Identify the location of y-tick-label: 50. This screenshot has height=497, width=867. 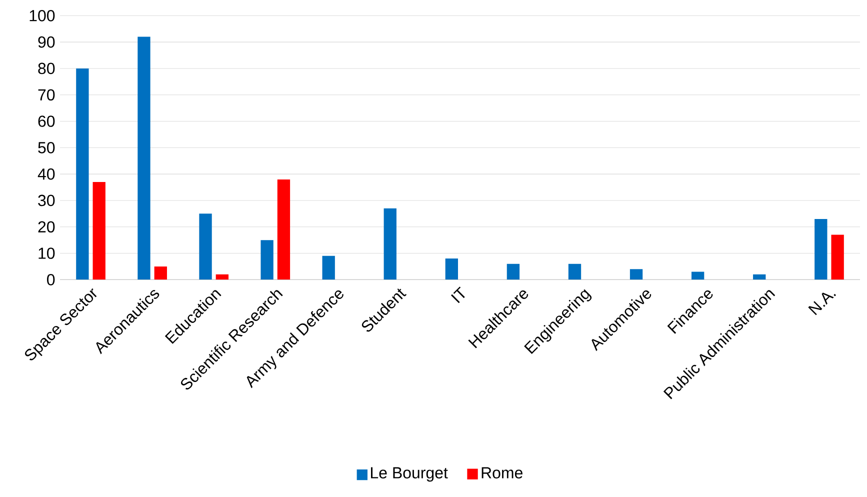
(46, 148).